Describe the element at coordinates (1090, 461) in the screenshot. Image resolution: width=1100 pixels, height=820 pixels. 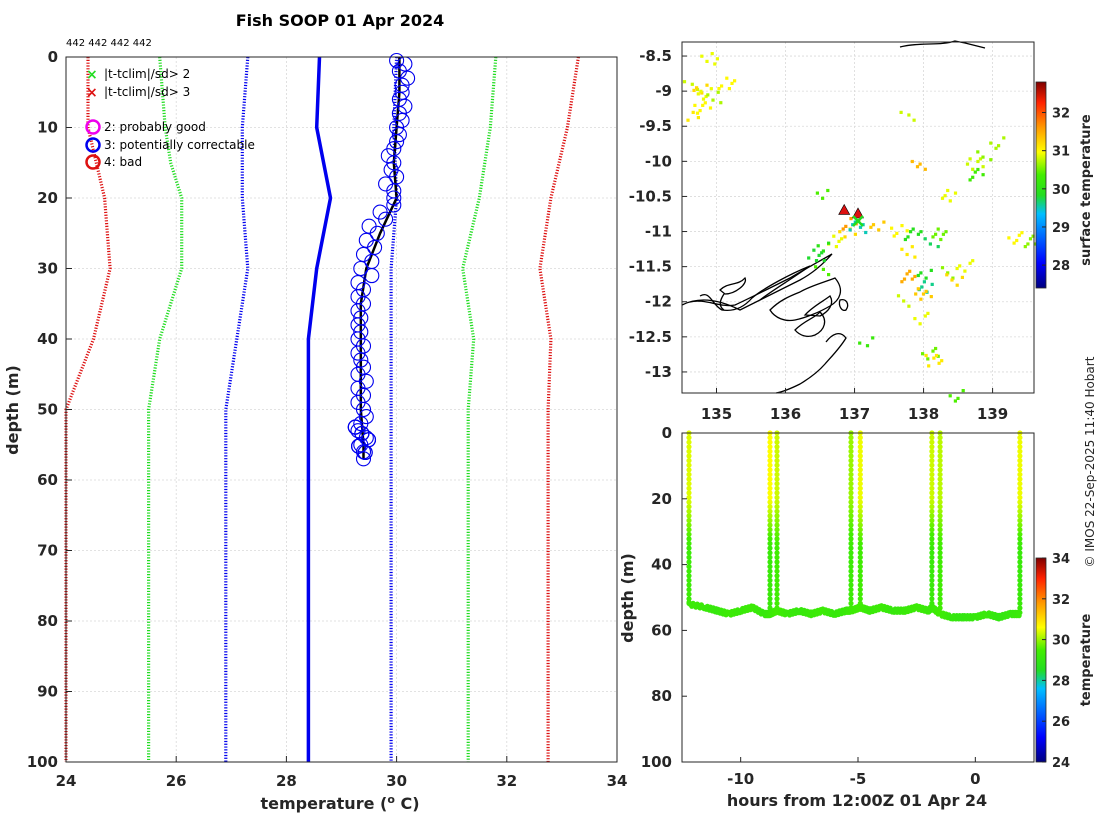
I see `credit-text: © IMOS 22-Sep-2025 11:40 Hobart` at that location.